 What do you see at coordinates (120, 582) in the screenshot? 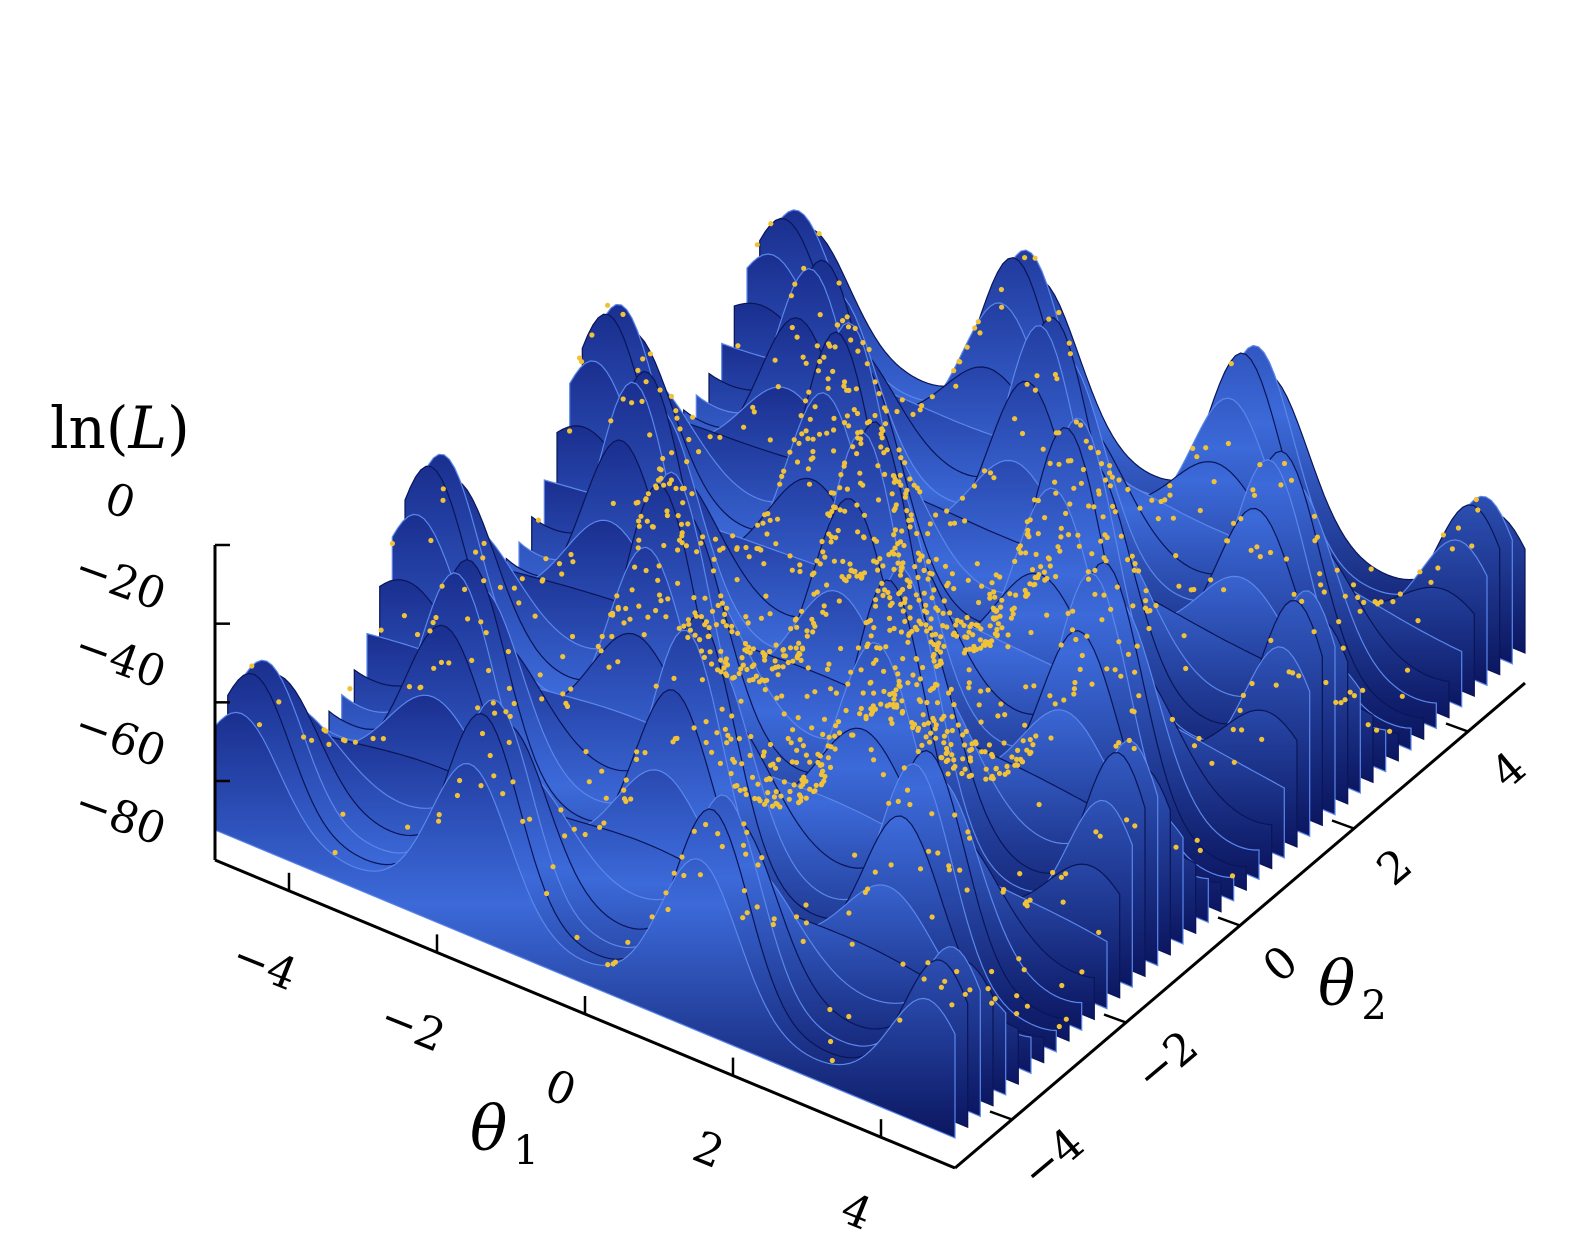
I see `z-tick-label: −20` at bounding box center [120, 582].